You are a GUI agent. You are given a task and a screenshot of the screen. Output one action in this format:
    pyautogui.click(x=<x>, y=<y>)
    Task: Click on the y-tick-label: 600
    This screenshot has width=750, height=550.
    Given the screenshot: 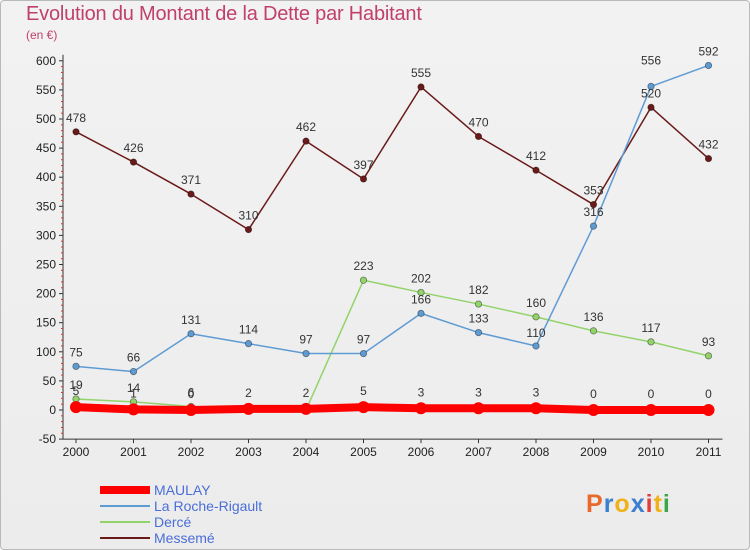 What is the action you would take?
    pyautogui.click(x=46, y=61)
    